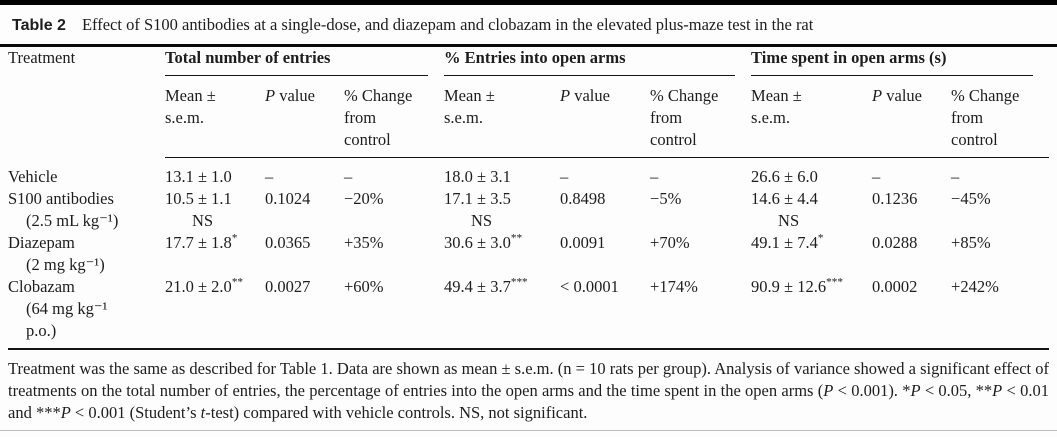 The height and width of the screenshot is (437, 1057). What do you see at coordinates (364, 198) in the screenshot?
I see `cell-change: −20%` at bounding box center [364, 198].